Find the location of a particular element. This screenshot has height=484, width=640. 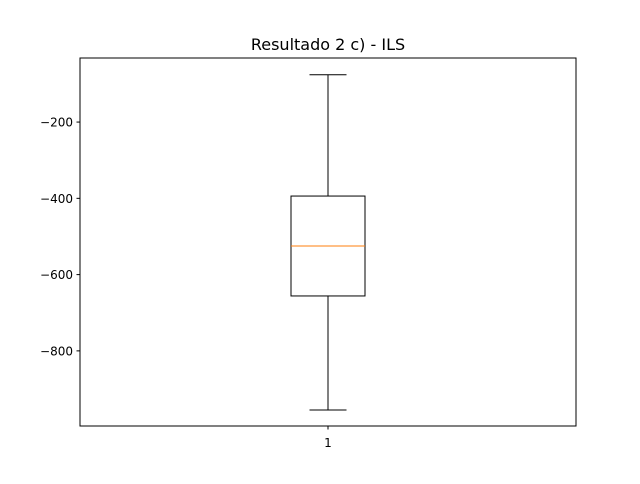

y-tick-label: −800 is located at coordinates (56, 351).